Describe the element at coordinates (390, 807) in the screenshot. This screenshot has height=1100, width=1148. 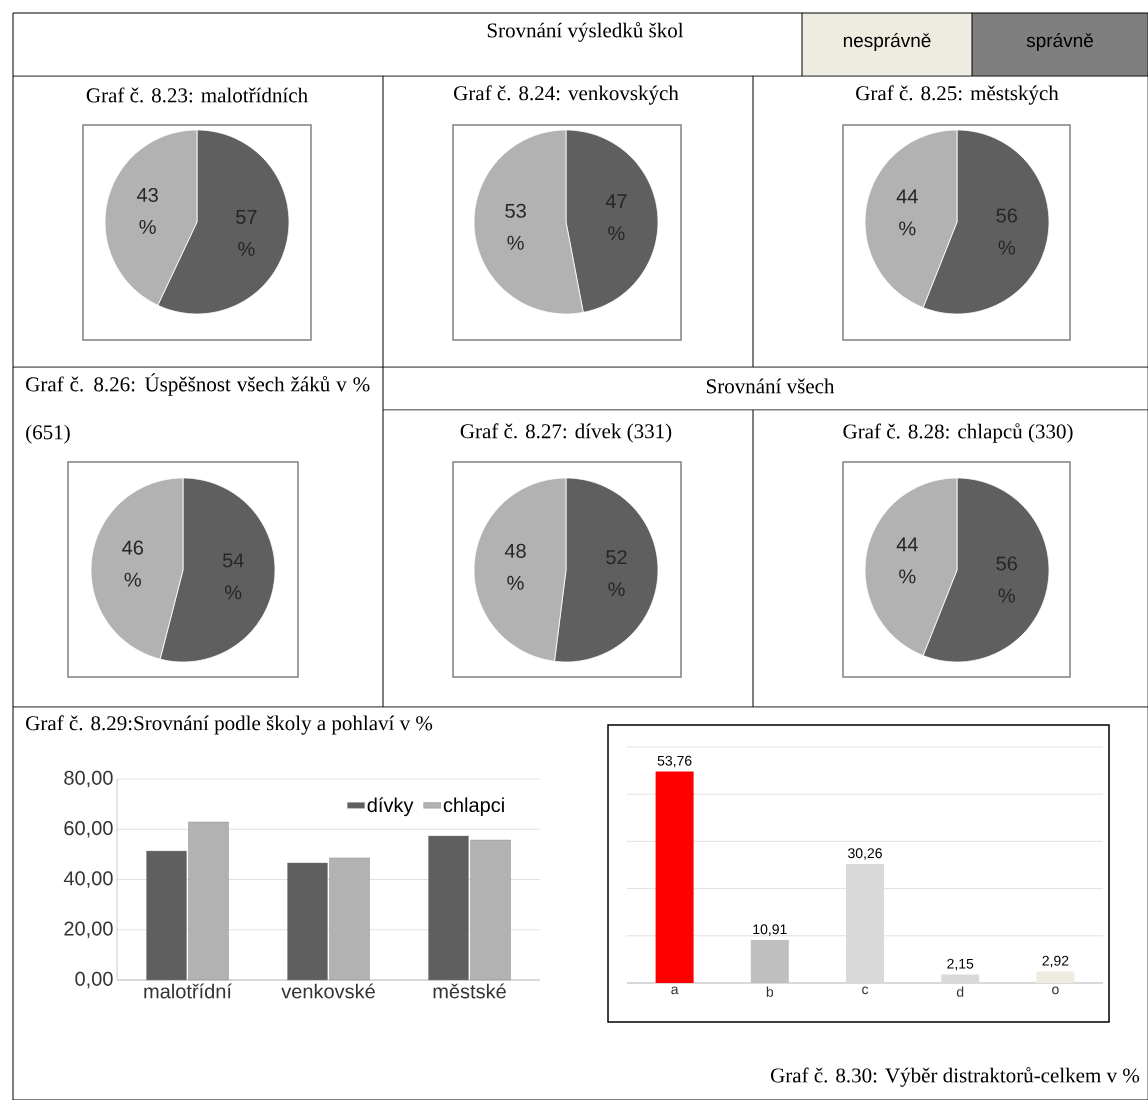
I see `legend-label: dívky` at that location.